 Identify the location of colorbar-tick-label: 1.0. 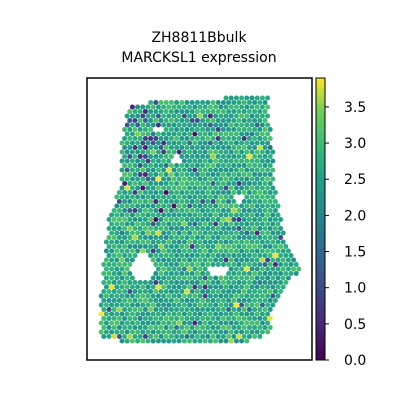
(355, 289).